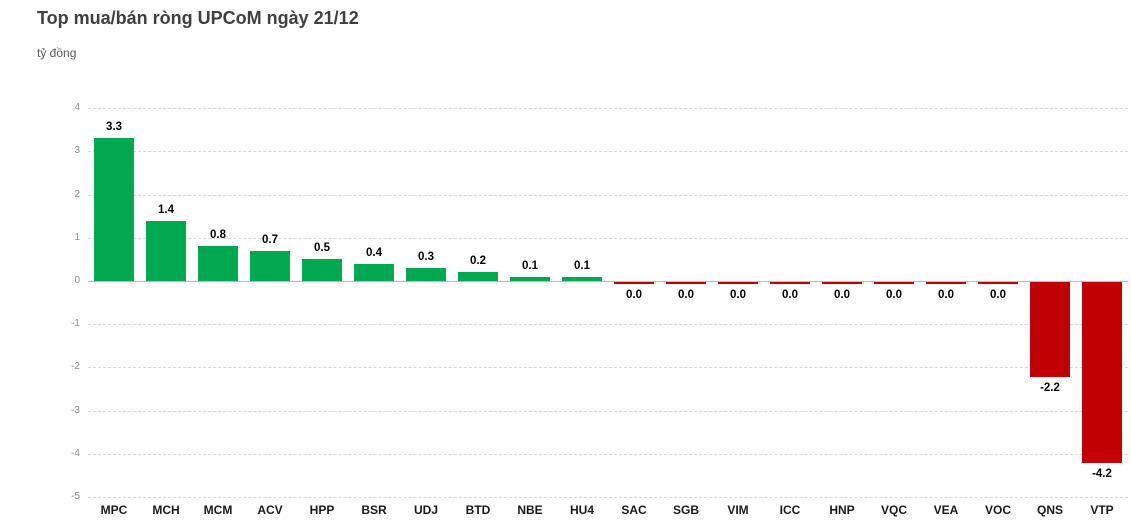 Image resolution: width=1131 pixels, height=523 pixels. Describe the element at coordinates (582, 265) in the screenshot. I see `value-label-hu4: 0.1` at that location.